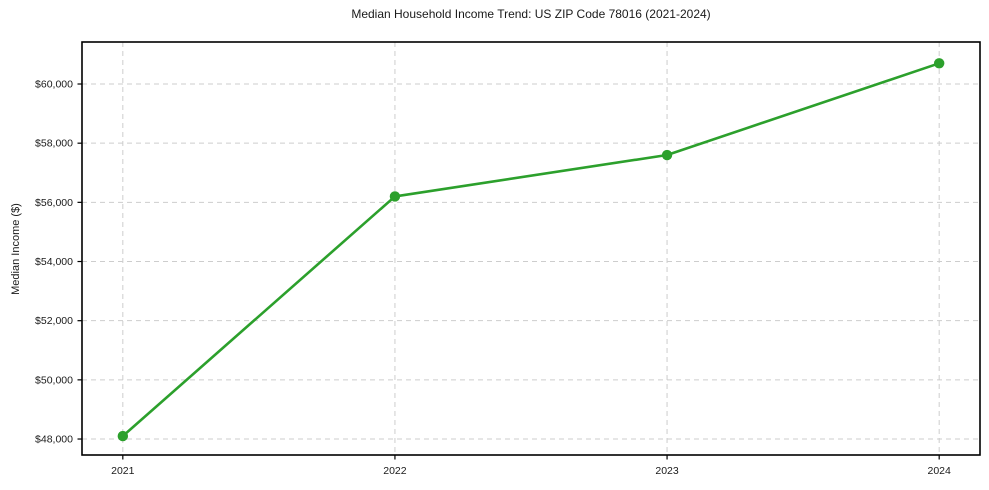 The width and height of the screenshot is (989, 490). What do you see at coordinates (54, 262) in the screenshot?
I see `y-tick-label: $54,000` at bounding box center [54, 262].